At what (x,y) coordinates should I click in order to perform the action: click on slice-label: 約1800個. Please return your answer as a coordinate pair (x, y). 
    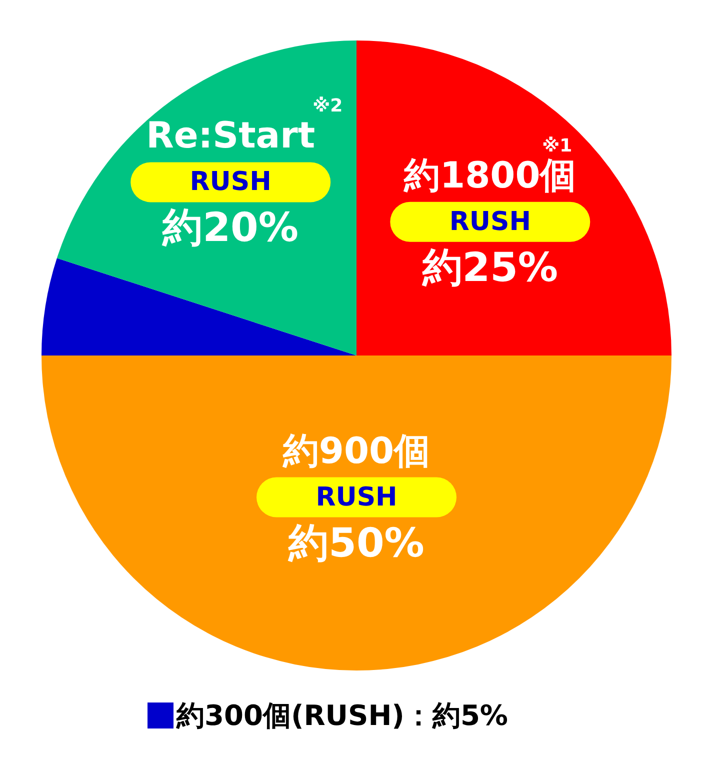
    Looking at the image, I should click on (489, 175).